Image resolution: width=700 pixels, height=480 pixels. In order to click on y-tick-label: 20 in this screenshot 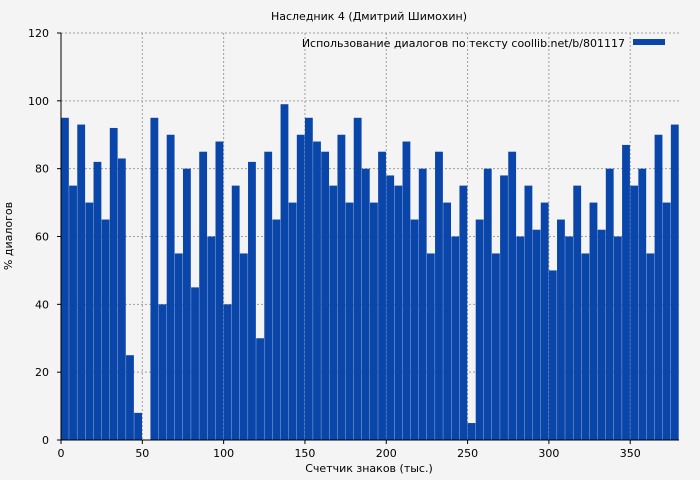, I will do `click(42, 372)`.